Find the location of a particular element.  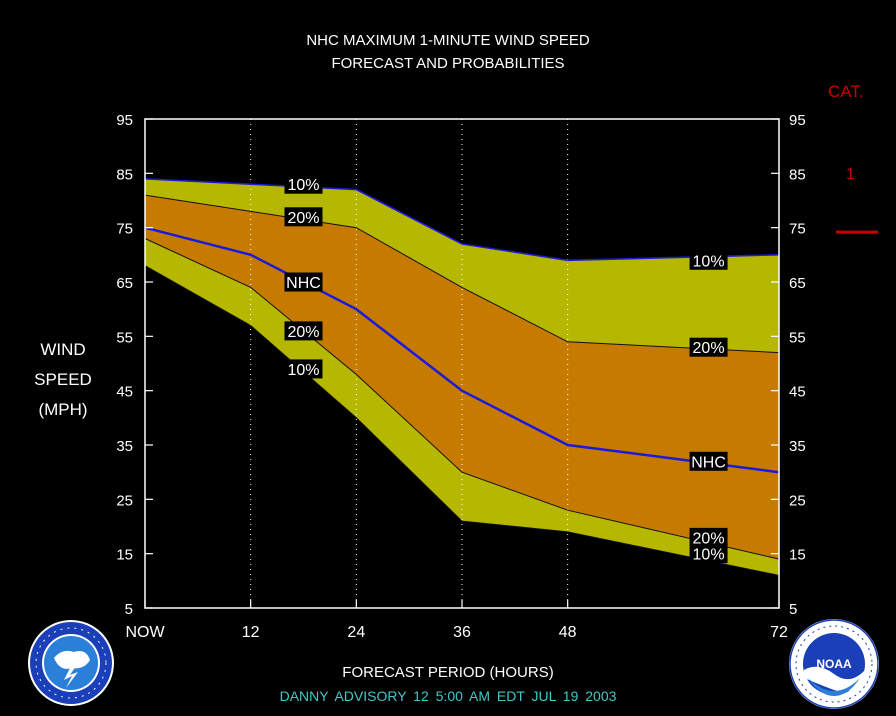

x-tick-label-12: 12 is located at coordinates (251, 632).